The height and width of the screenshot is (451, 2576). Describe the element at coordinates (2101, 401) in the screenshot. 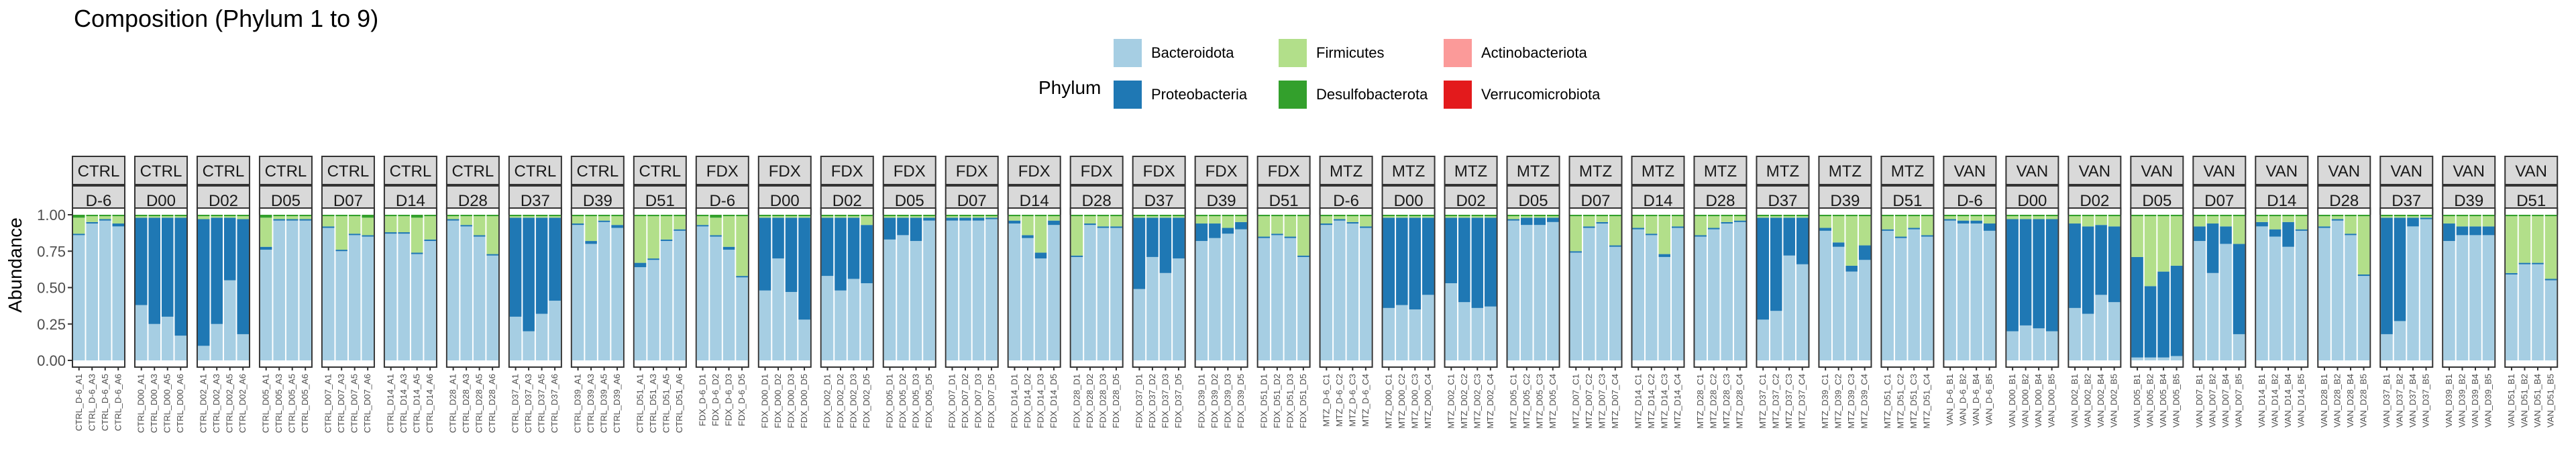

I see `x-tick-label: VAN_D02_B4` at that location.